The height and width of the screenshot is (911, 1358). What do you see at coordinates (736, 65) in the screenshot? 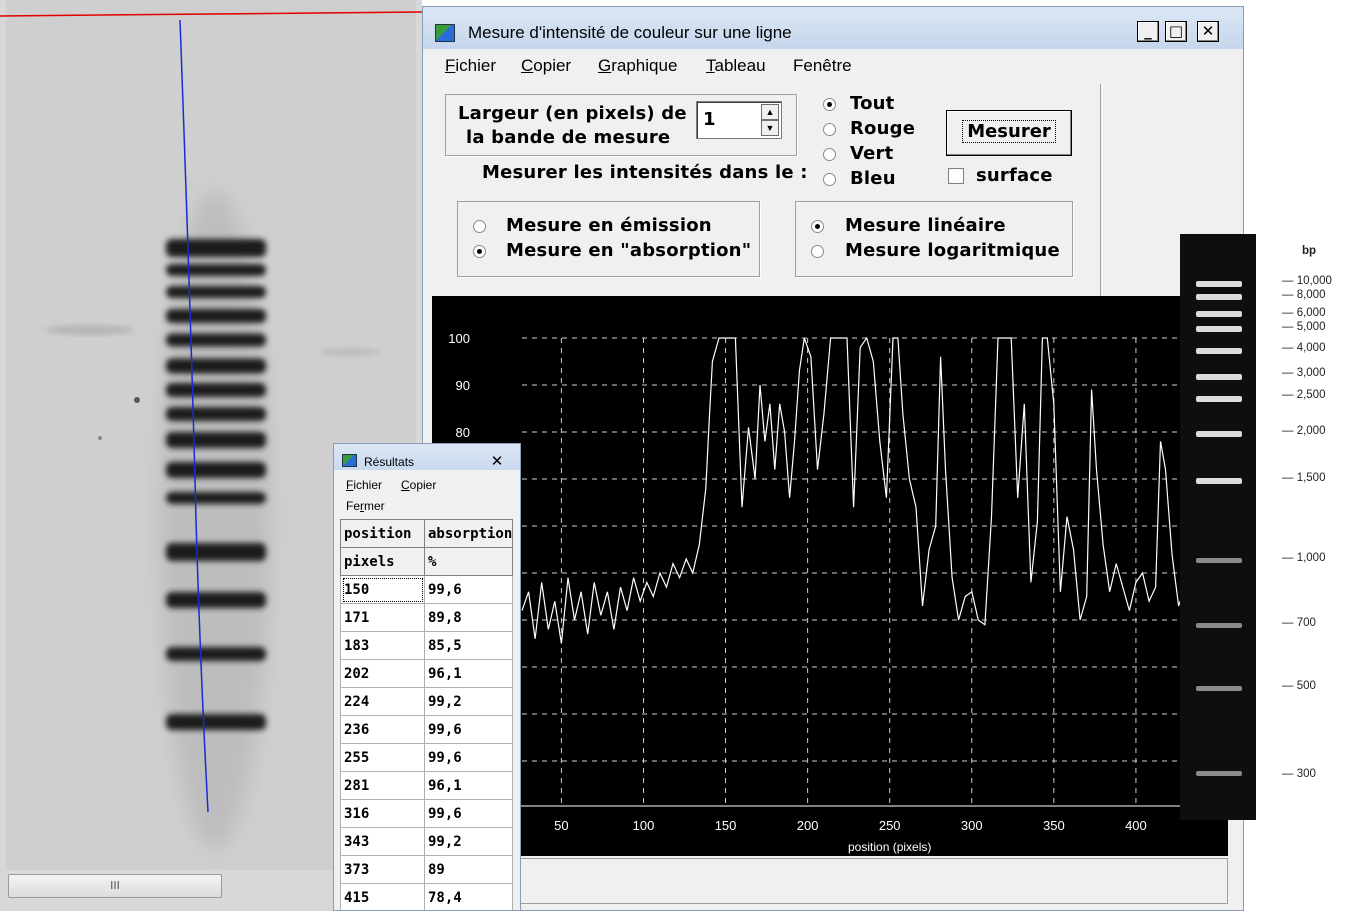
I see `menu-tableau: Tableau` at bounding box center [736, 65].